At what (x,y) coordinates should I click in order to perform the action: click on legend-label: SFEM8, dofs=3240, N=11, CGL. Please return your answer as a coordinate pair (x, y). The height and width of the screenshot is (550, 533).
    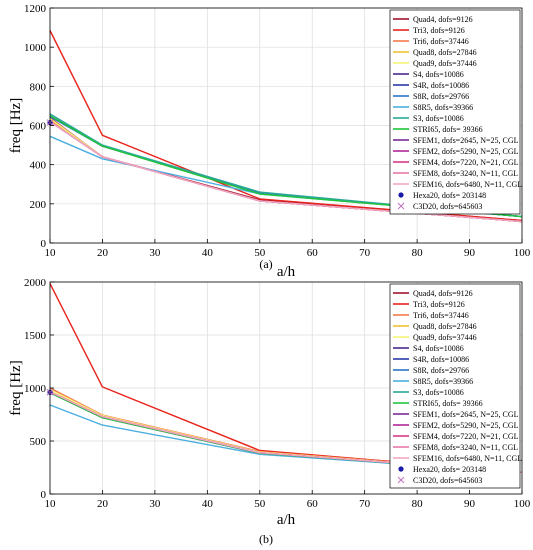
    Looking at the image, I should click on (465, 447).